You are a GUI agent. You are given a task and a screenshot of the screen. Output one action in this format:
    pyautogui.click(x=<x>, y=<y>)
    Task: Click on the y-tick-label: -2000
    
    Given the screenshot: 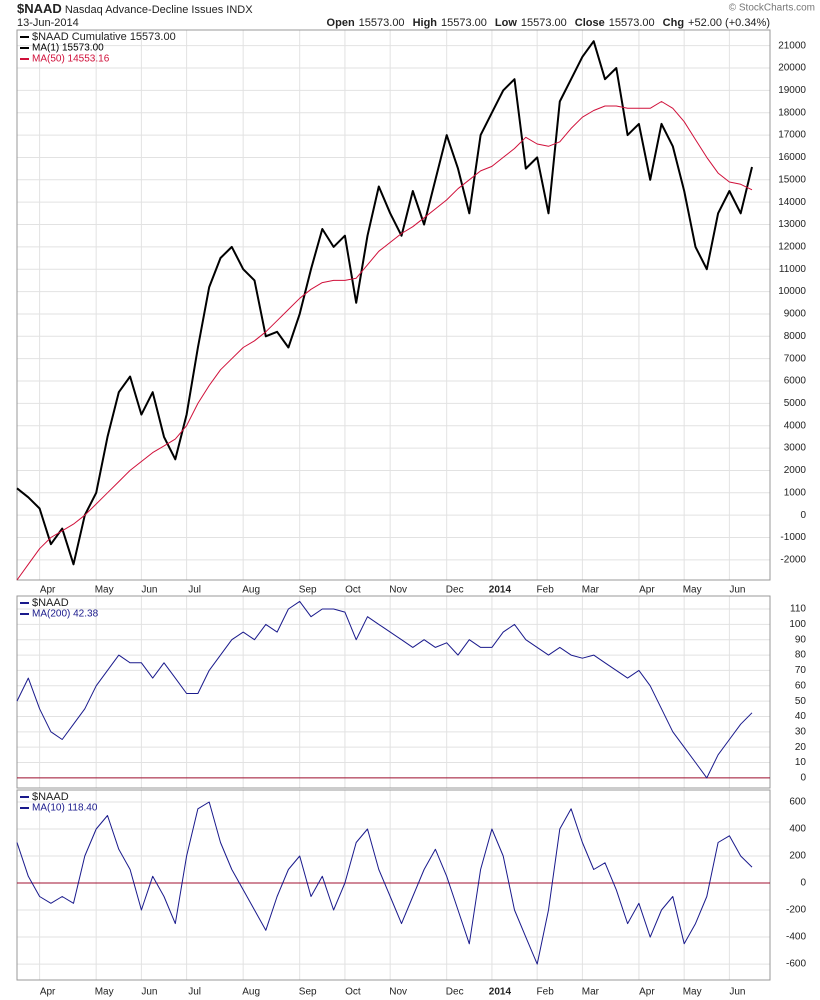 What is the action you would take?
    pyautogui.click(x=793, y=560)
    